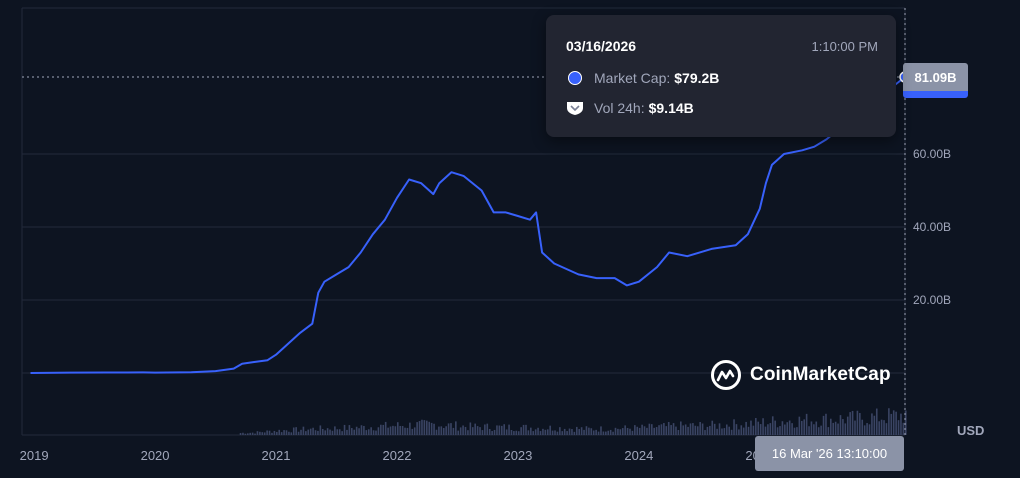  I want to click on tooltip-time: 1:10:00 PM, so click(845, 46).